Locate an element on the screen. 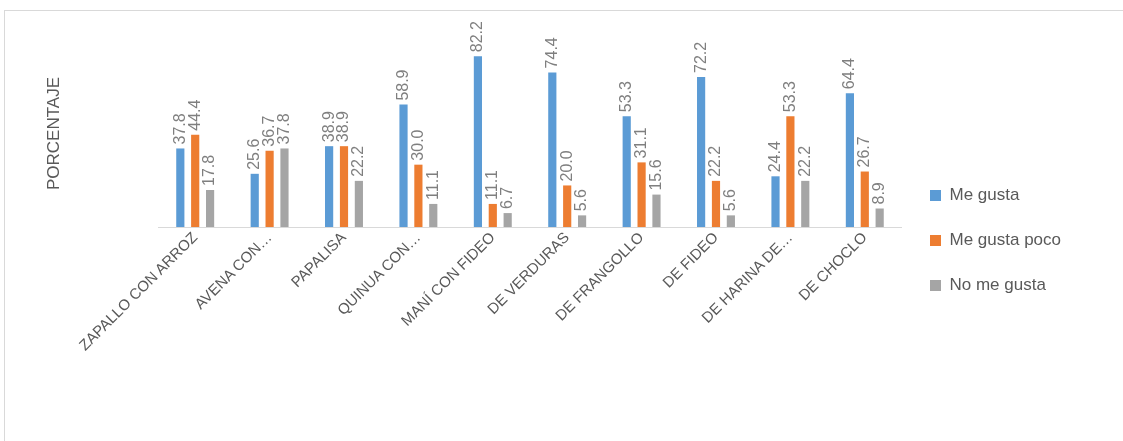  legend-label: Me gusta poco is located at coordinates (1005, 240).